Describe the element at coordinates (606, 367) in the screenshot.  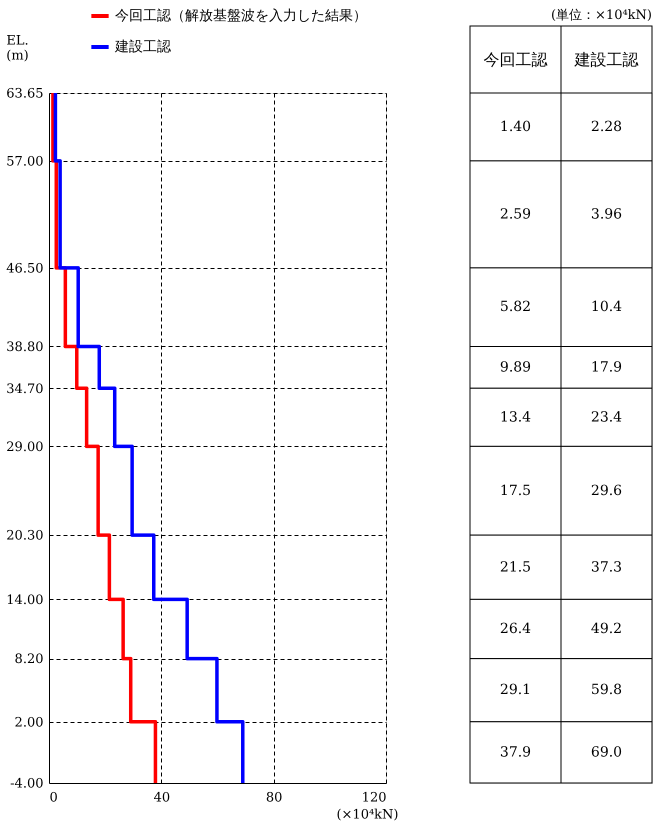
I see `text: 17.9` at that location.